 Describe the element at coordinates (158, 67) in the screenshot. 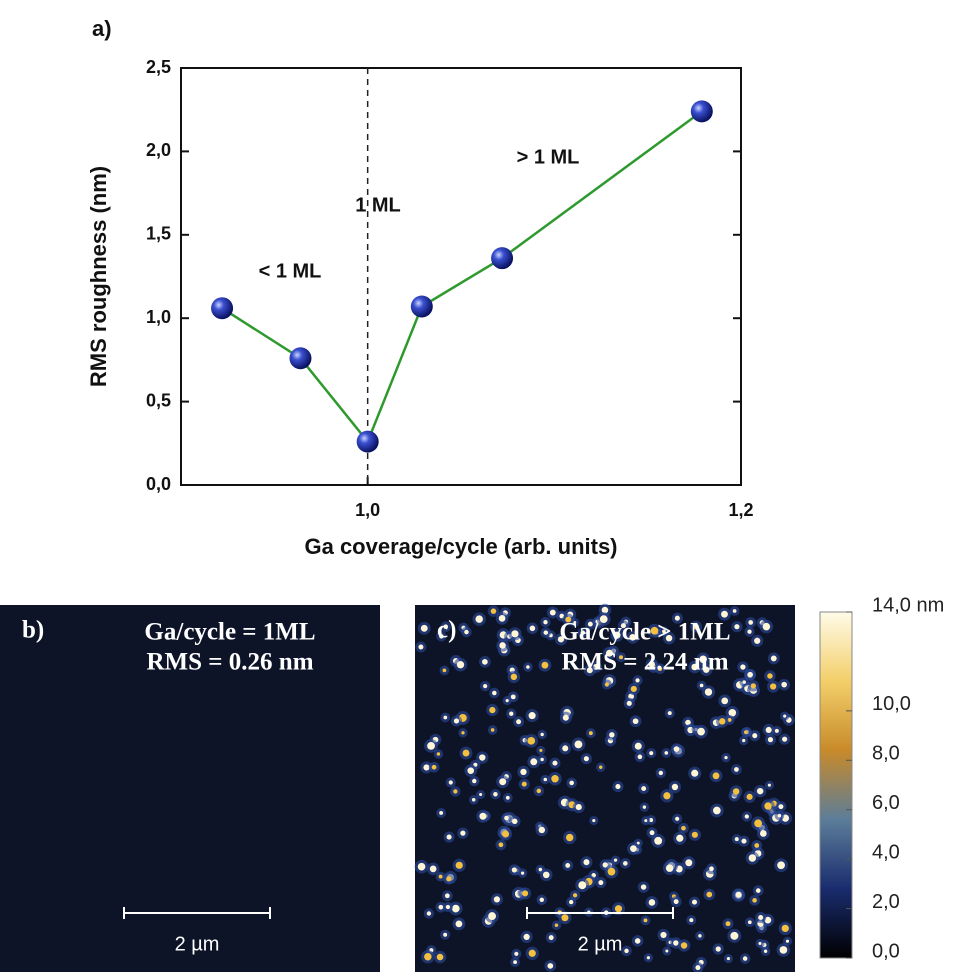

I see `y-tick-label: 2,5` at that location.